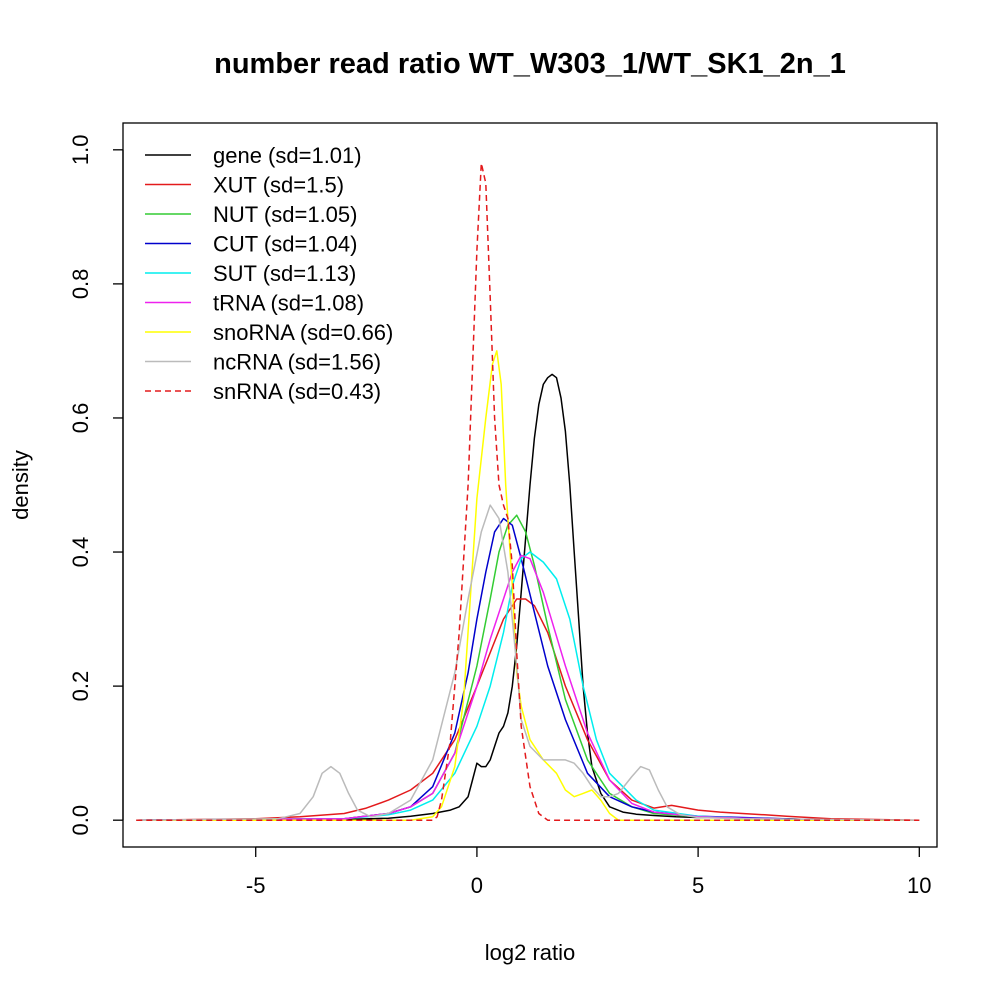  What do you see at coordinates (285, 214) in the screenshot?
I see `legend-label-2: NUT (sd=1.05)` at bounding box center [285, 214].